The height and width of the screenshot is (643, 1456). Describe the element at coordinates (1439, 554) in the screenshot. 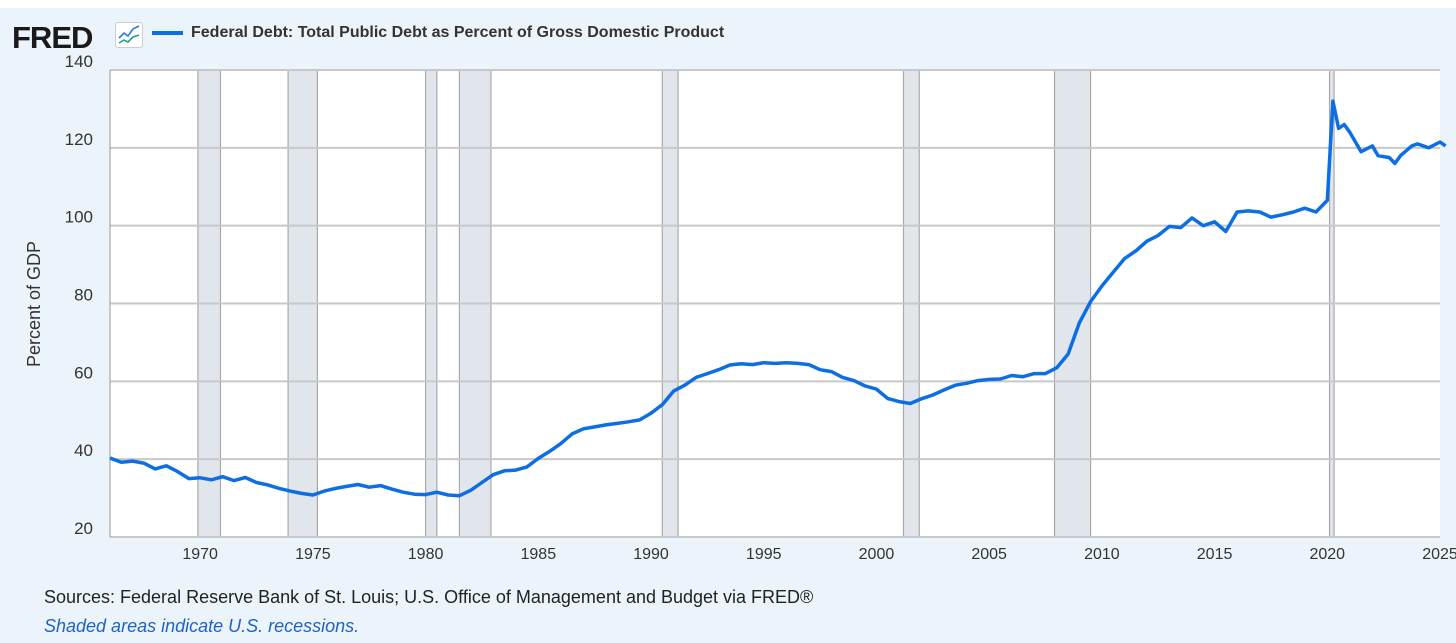

I see `x-tick-label: 2025` at that location.